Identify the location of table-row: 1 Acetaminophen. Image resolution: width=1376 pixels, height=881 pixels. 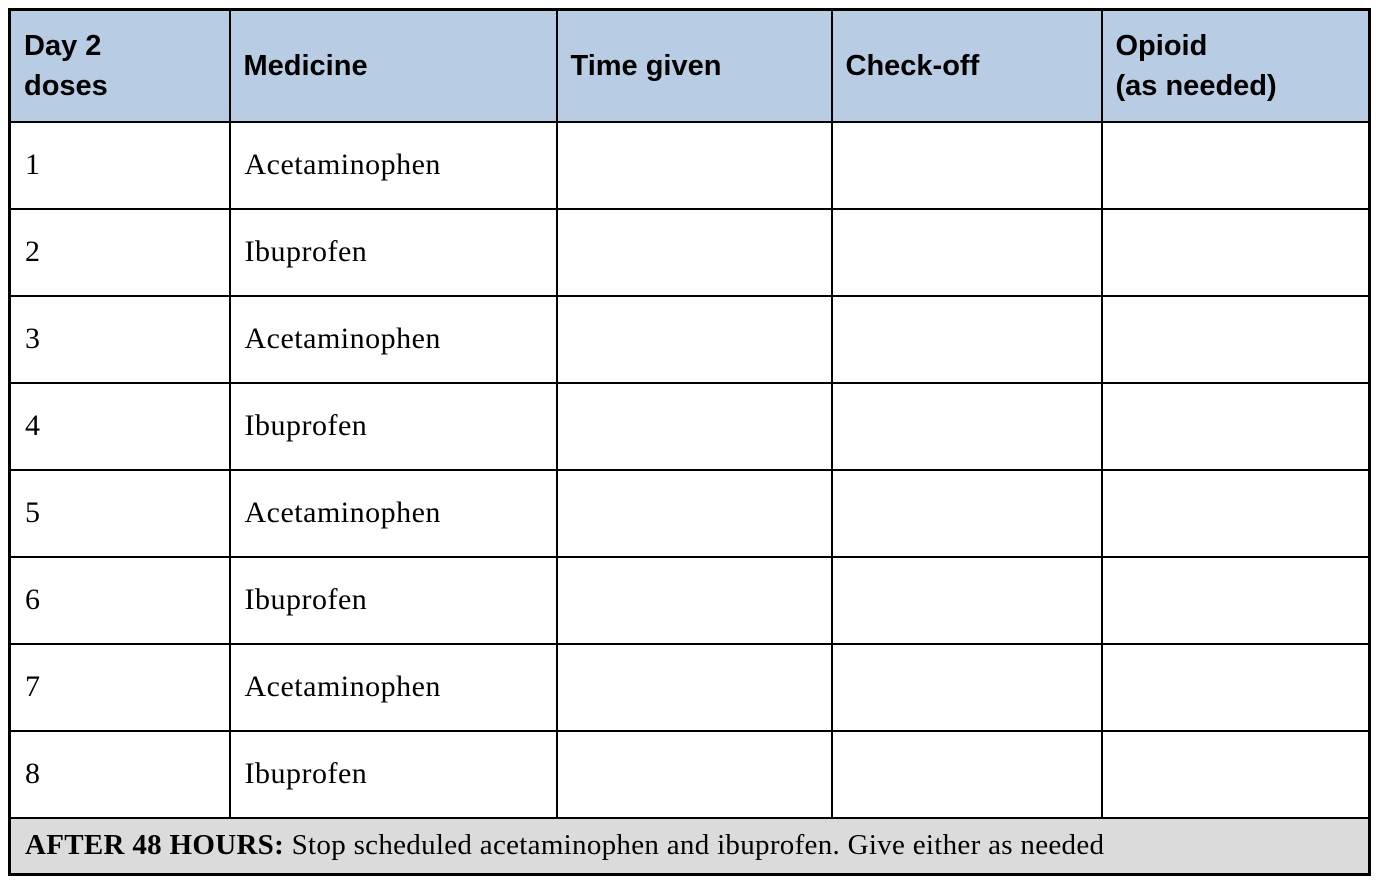
(689, 165).